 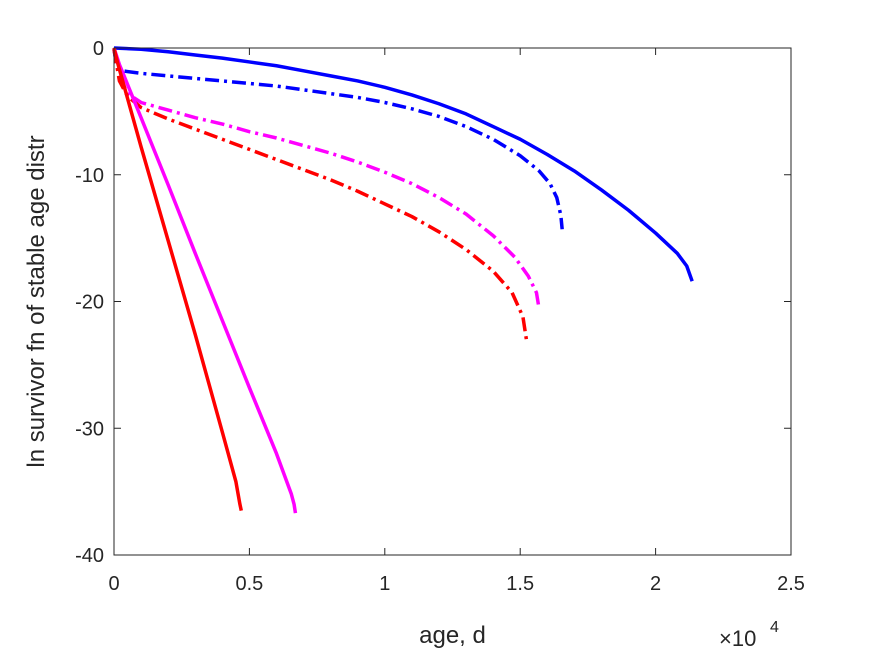 What do you see at coordinates (655, 584) in the screenshot?
I see `x-tick-label: 2` at bounding box center [655, 584].